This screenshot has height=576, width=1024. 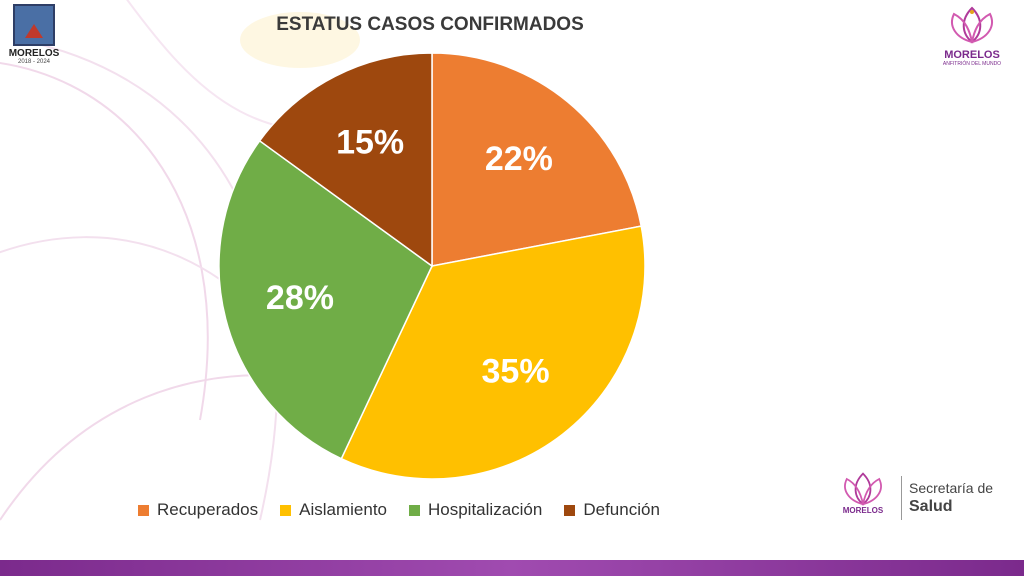 I want to click on legend-item: Hospitalización, so click(x=475, y=510).